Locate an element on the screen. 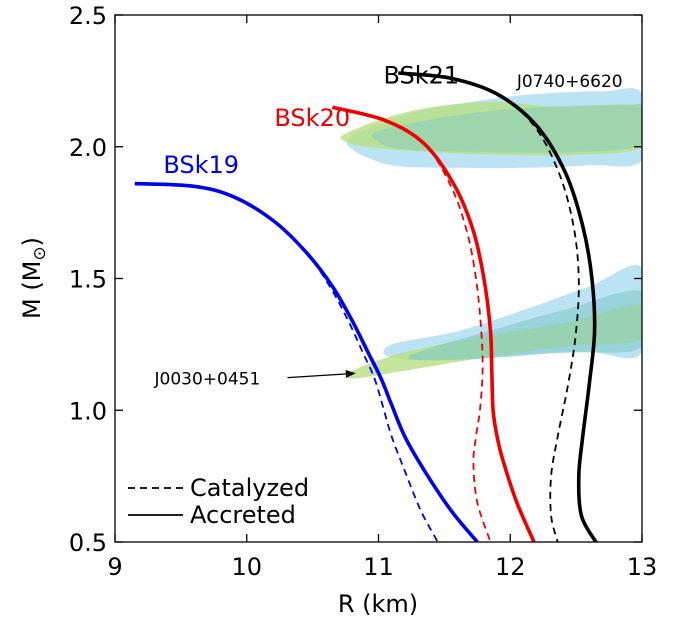 This screenshot has height=625, width=689. y-tick-label: 2.5 is located at coordinates (88, 16).